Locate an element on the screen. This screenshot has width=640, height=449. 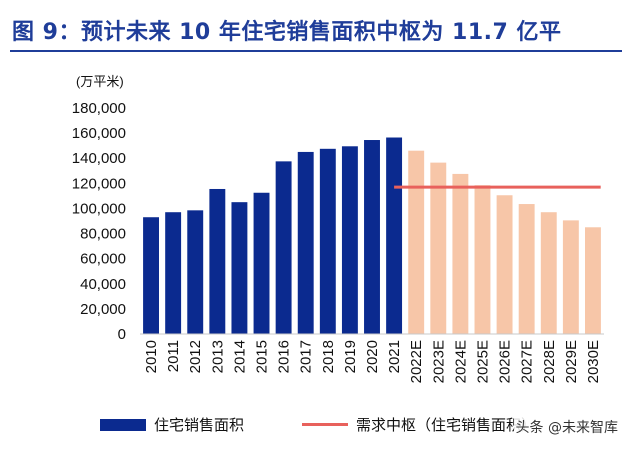
bar-2028E is located at coordinates (548, 273).